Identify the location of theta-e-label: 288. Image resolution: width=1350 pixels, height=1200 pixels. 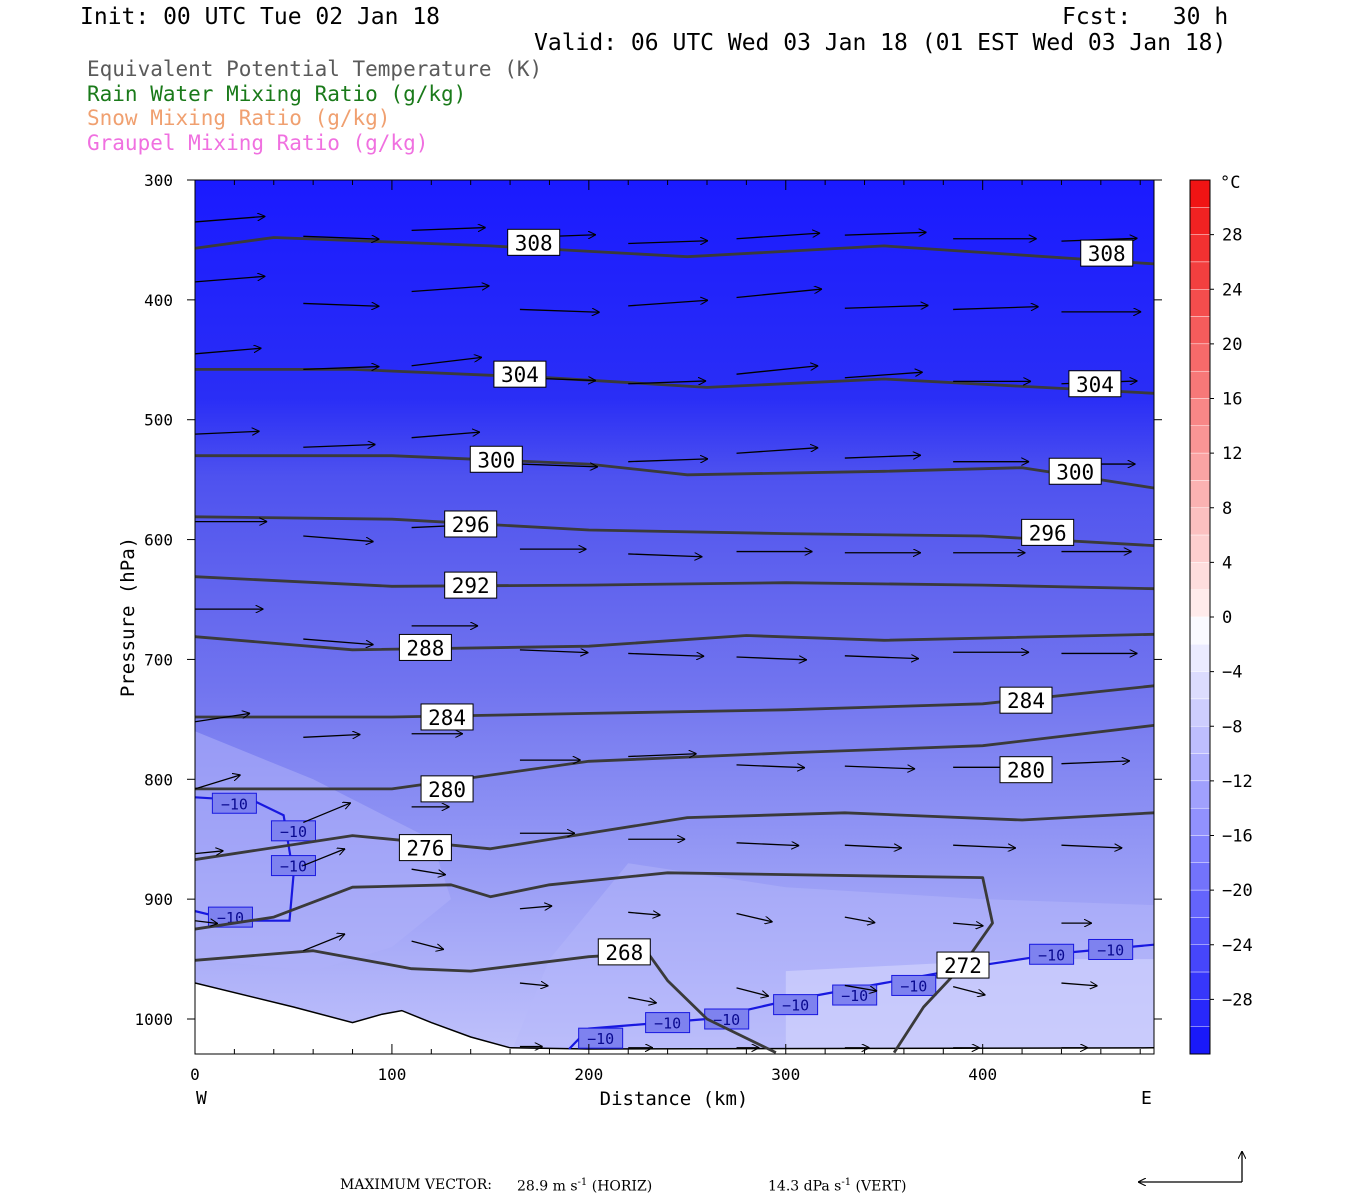
(425, 647).